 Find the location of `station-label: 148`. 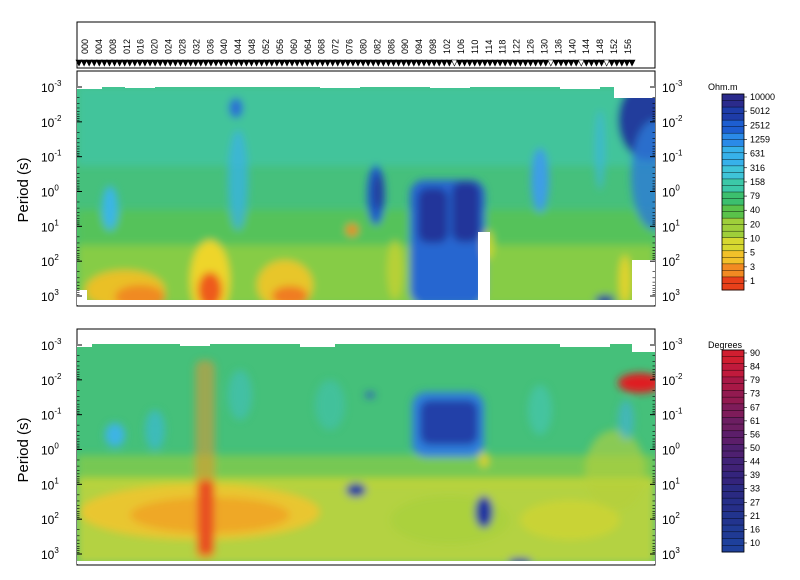

station-label: 148 is located at coordinates (600, 46).